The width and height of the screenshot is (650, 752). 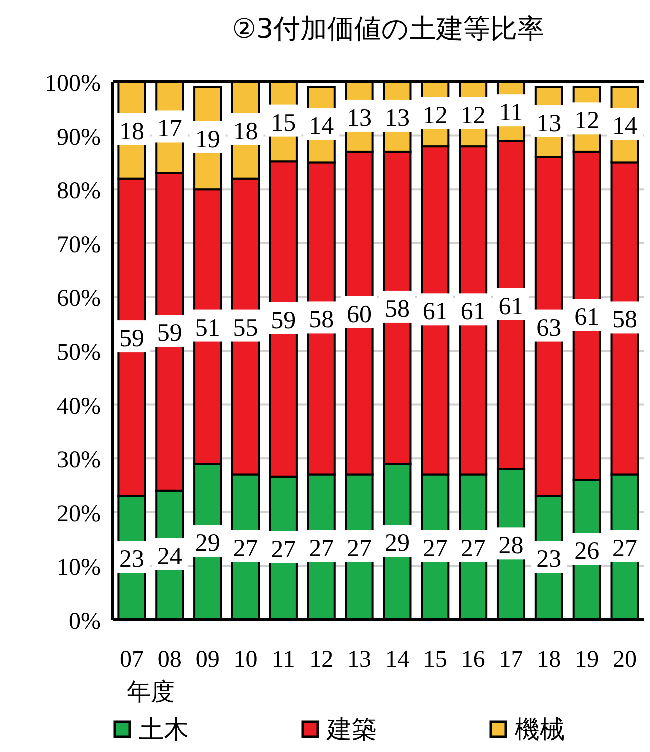 I want to click on x-tick-label: 11, so click(x=284, y=660).